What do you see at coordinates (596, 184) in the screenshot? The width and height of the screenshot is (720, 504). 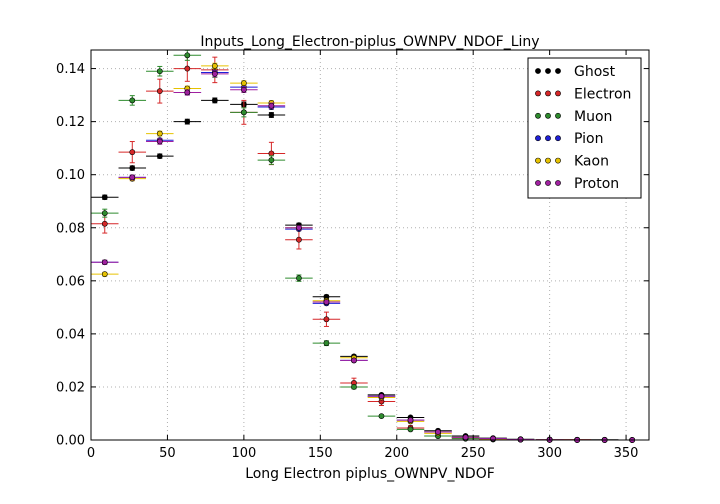 I see `legend-label: Proton` at bounding box center [596, 184].